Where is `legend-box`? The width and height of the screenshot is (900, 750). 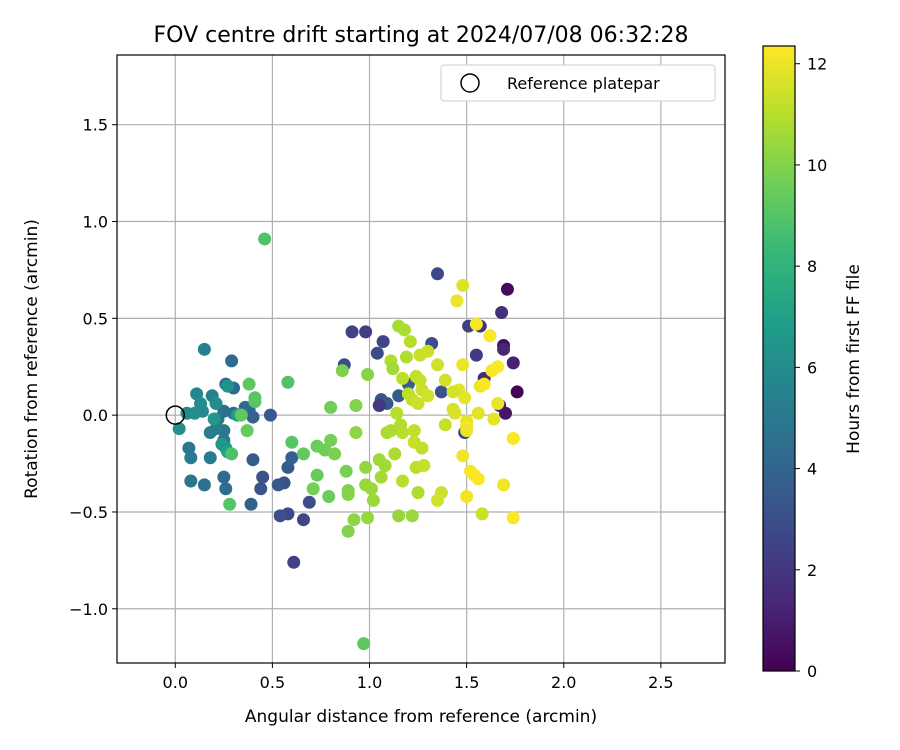 legend-box is located at coordinates (578, 83).